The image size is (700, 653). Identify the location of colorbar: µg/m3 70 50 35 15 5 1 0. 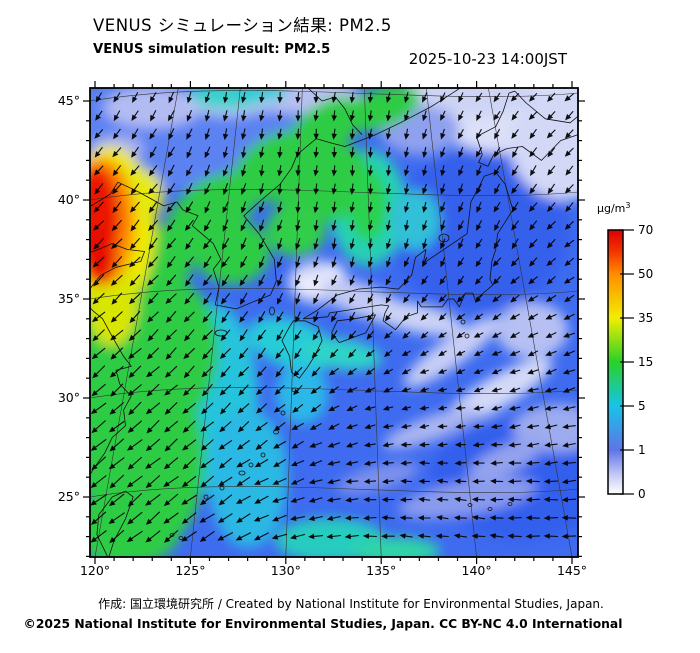
(625, 351).